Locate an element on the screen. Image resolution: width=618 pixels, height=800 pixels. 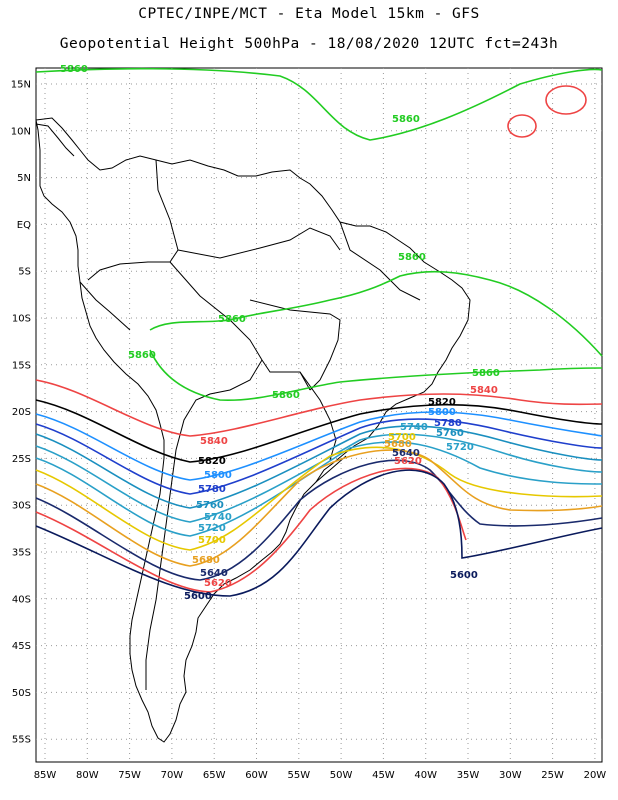
lat-tick-label: 25S is located at coordinates (21, 459).